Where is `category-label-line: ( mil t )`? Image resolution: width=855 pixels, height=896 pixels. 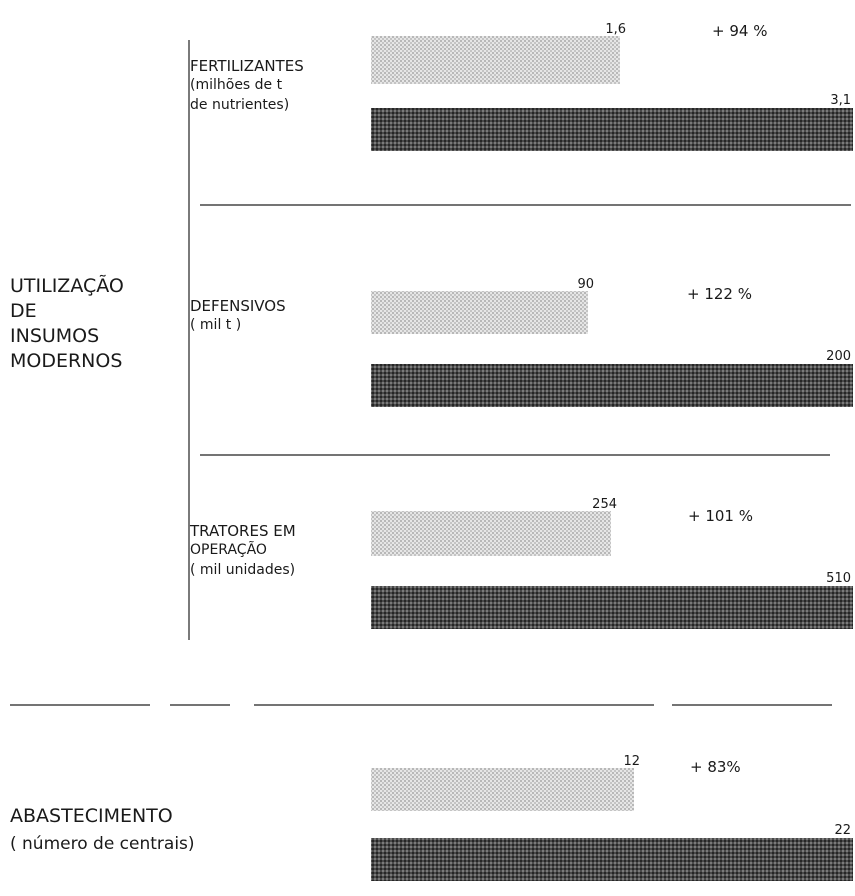
category-label-line: ( mil t ) is located at coordinates (215, 325).